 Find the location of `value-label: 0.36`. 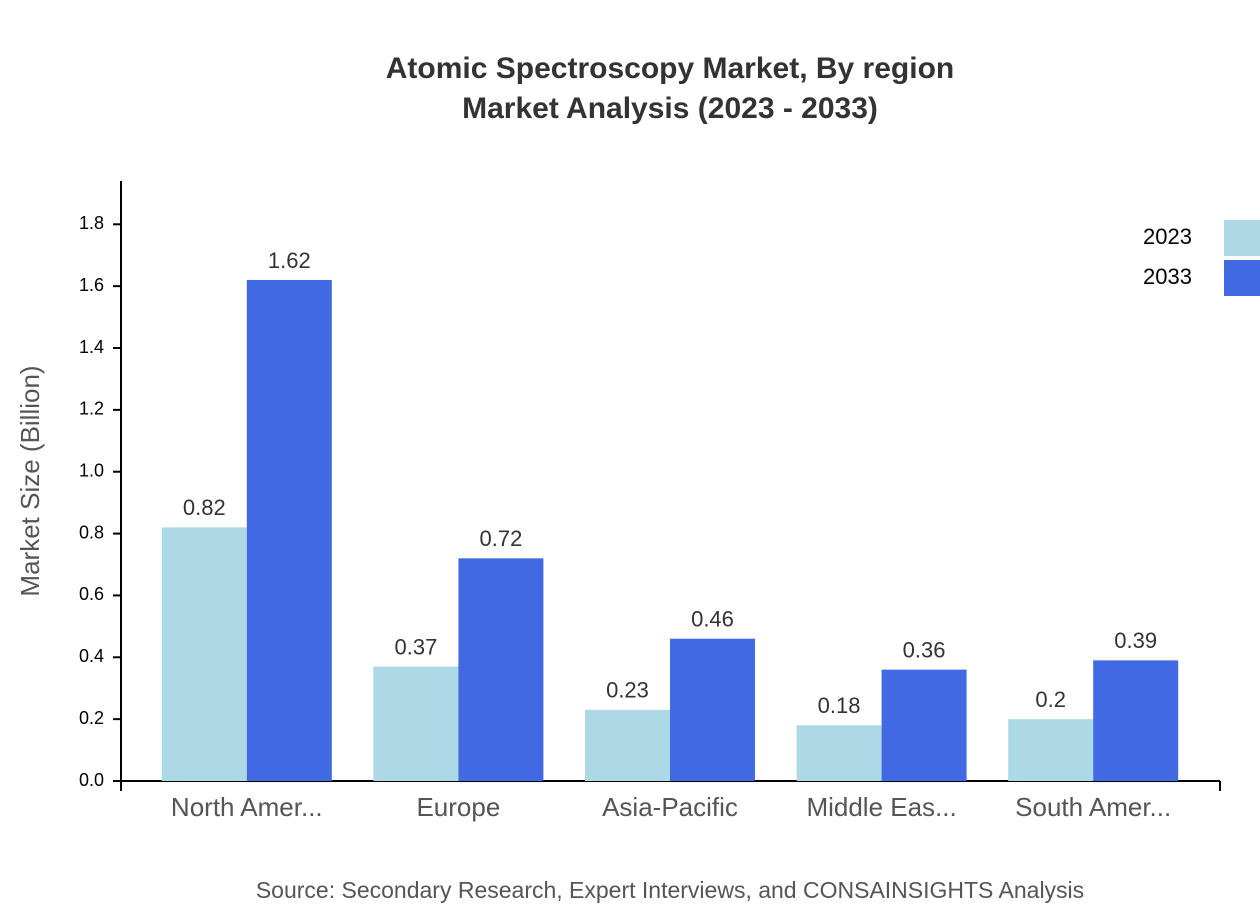

value-label: 0.36 is located at coordinates (924, 649).